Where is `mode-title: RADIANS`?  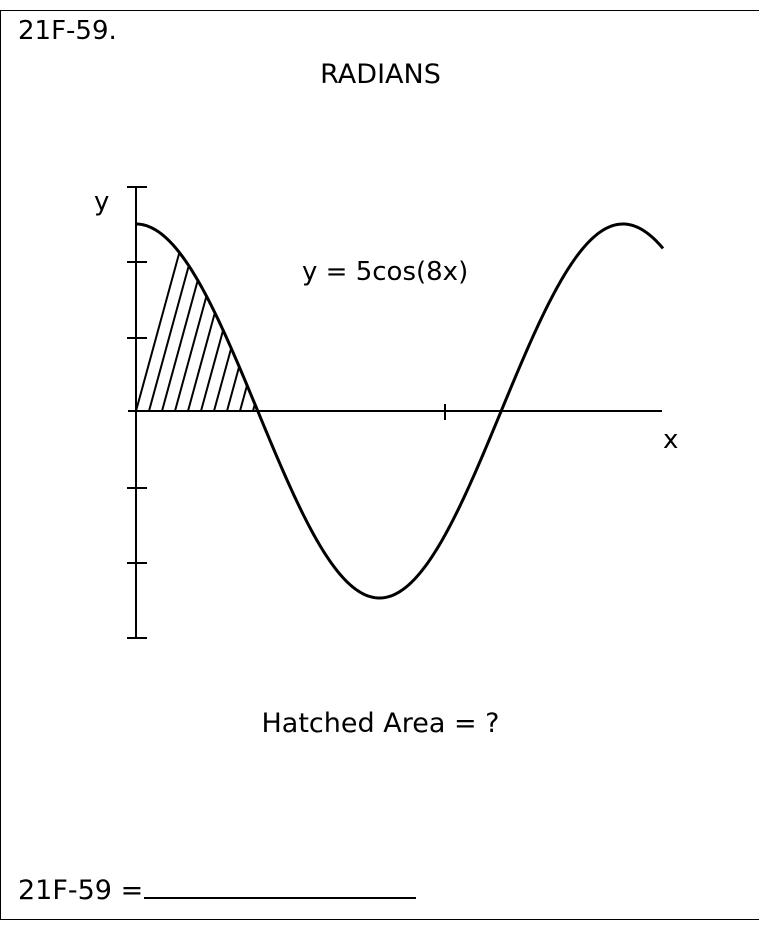
mode-title: RADIANS is located at coordinates (380, 74).